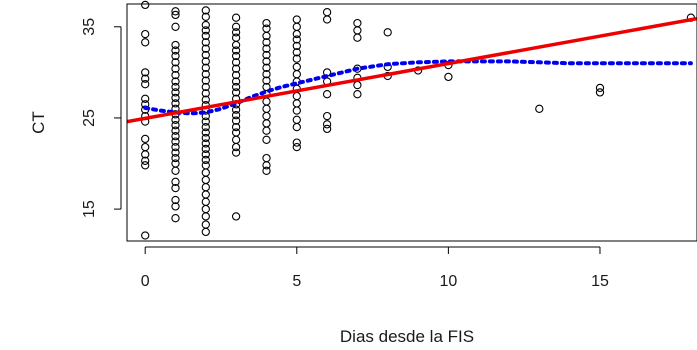 The width and height of the screenshot is (697, 350). Describe the element at coordinates (600, 281) in the screenshot. I see `x-tick-label: 15` at that location.